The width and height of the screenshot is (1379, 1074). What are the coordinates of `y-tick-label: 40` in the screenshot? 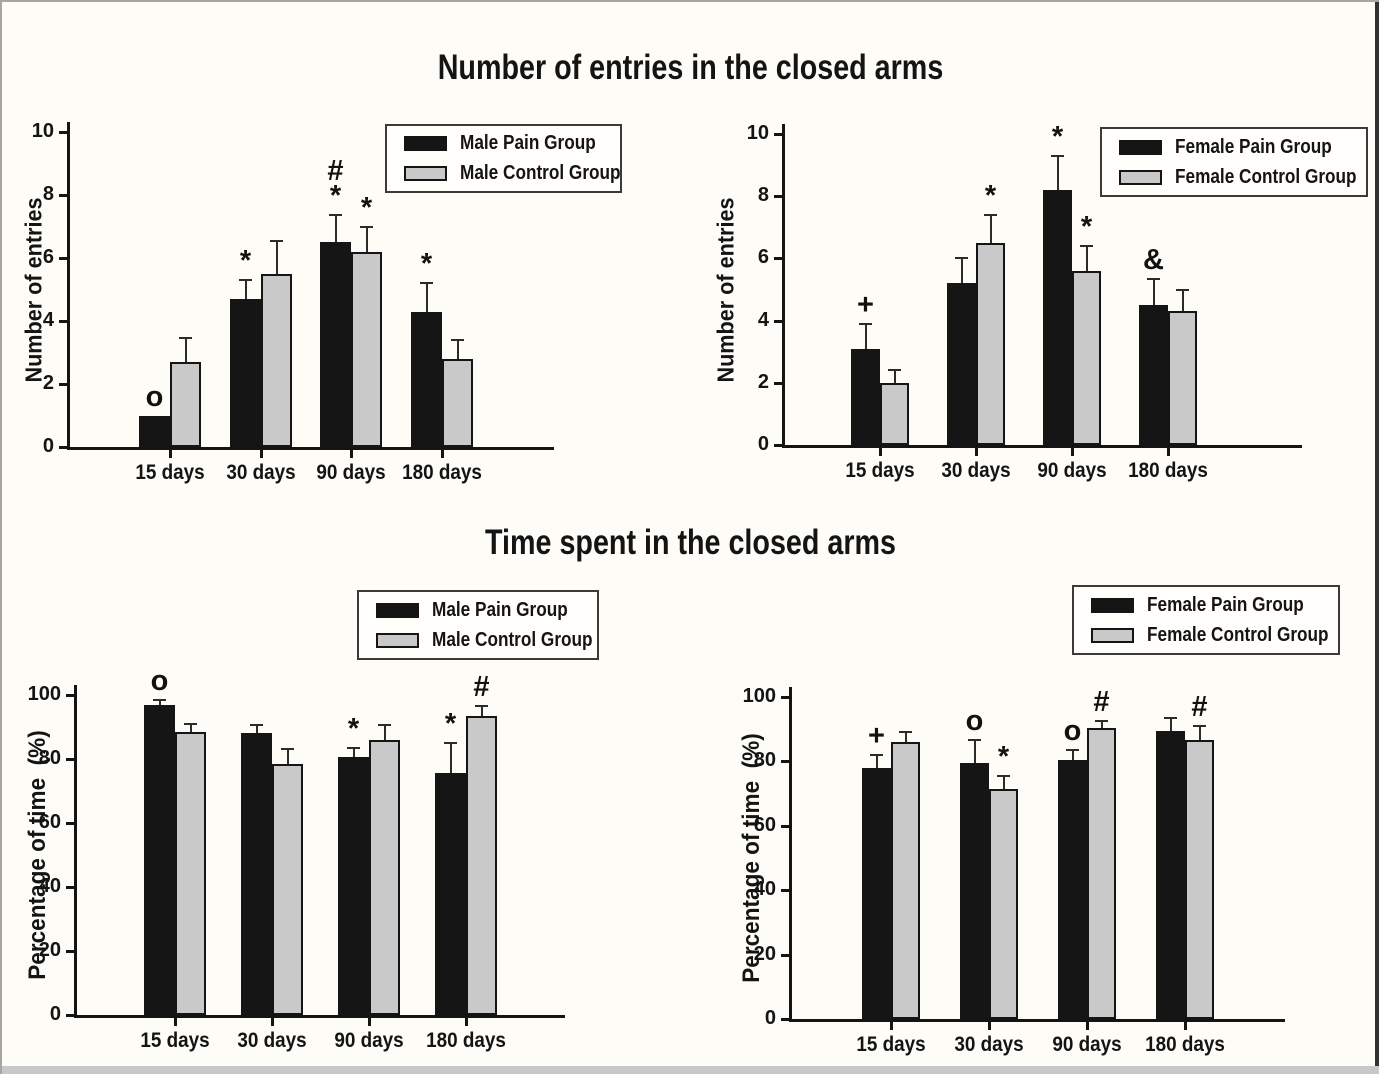 It's located at (764, 889).